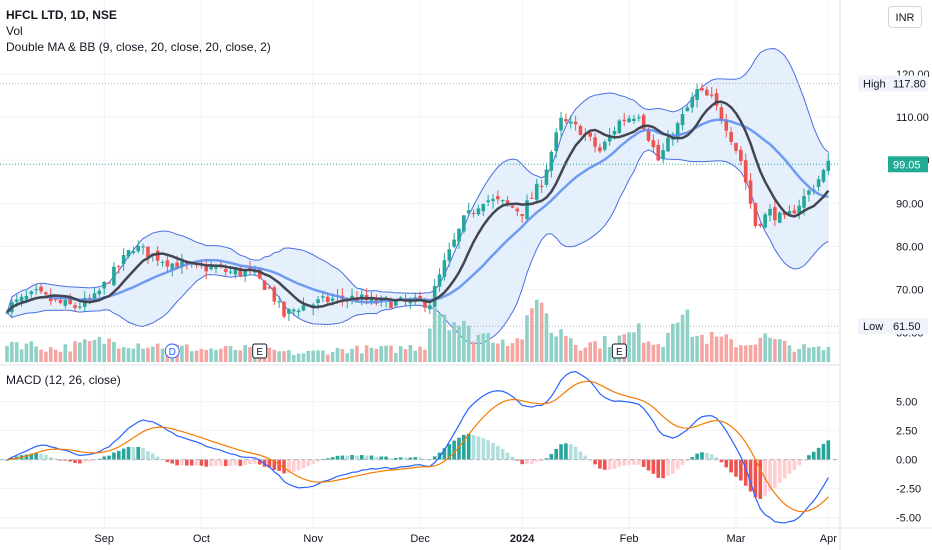 This screenshot has width=932, height=550. I want to click on high-label: High, so click(874, 84).